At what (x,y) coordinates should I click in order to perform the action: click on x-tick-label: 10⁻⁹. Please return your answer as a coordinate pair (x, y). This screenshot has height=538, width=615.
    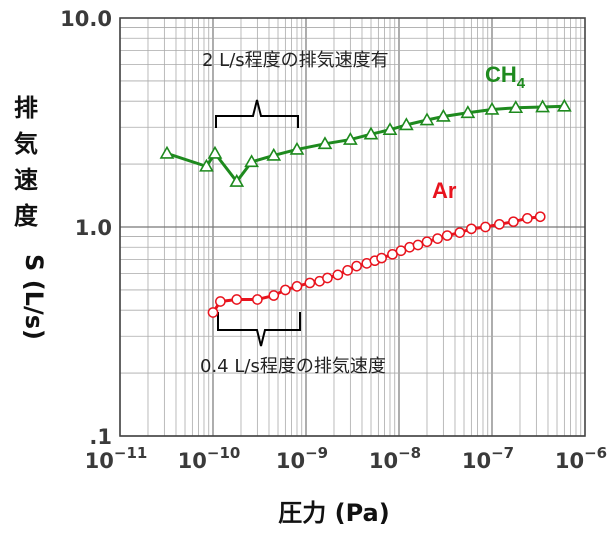
    Looking at the image, I should click on (302, 458).